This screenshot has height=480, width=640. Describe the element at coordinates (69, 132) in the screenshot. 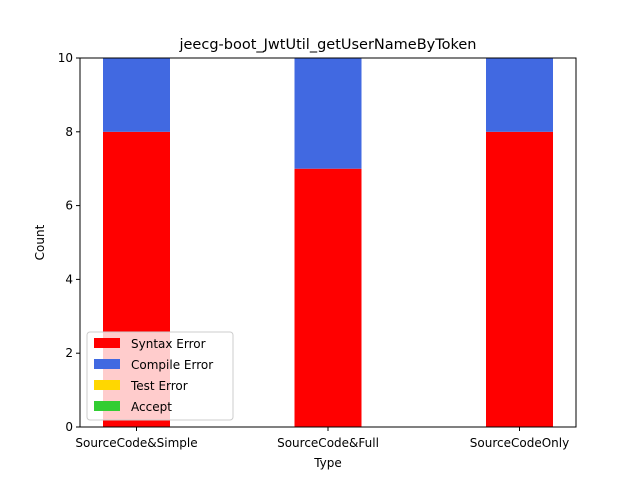

I see `y-tick-label: 8` at that location.